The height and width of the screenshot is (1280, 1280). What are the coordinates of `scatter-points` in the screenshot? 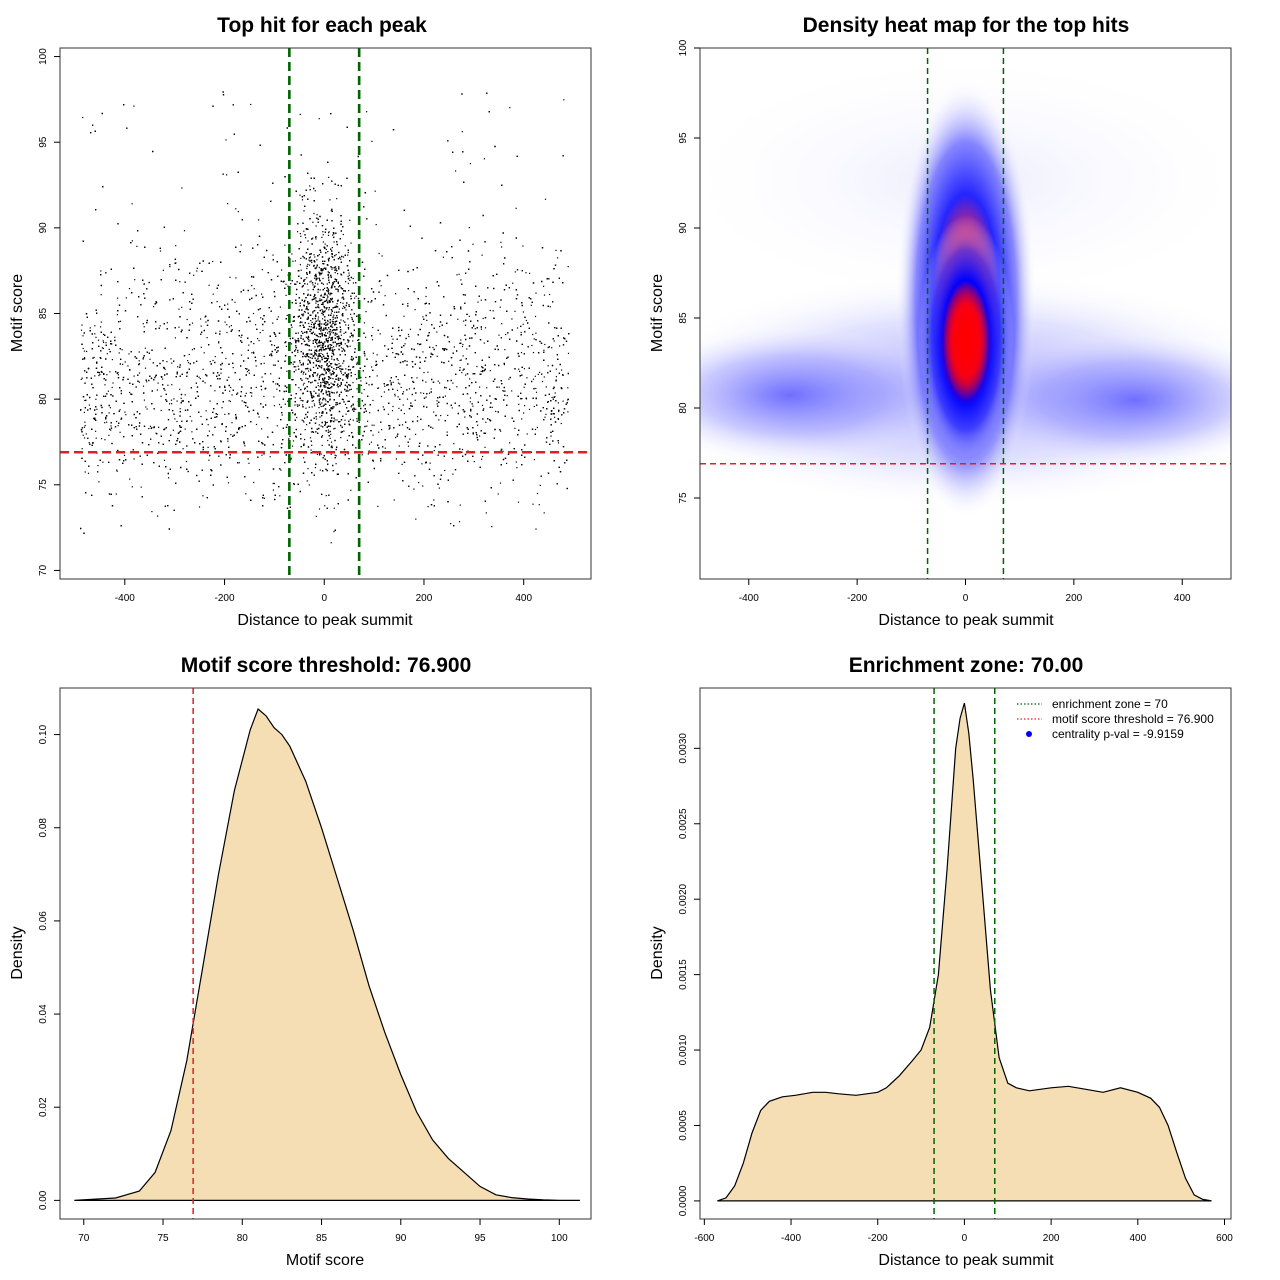 It's located at (325, 317).